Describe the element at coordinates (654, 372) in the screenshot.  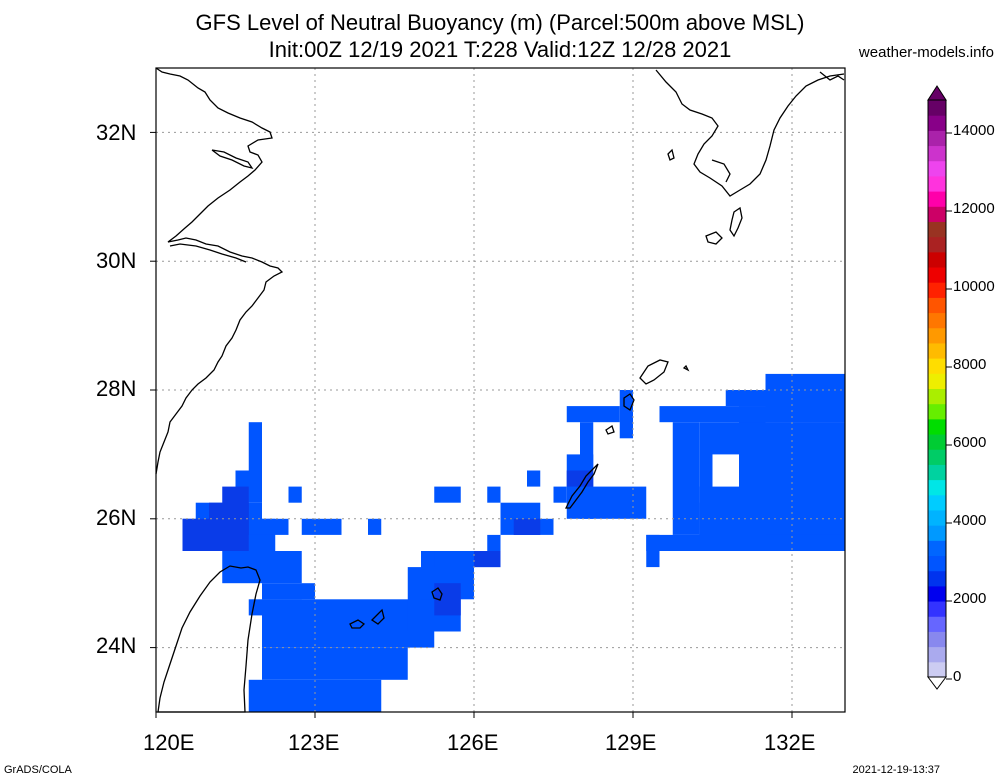
I see `yakushima-island` at that location.